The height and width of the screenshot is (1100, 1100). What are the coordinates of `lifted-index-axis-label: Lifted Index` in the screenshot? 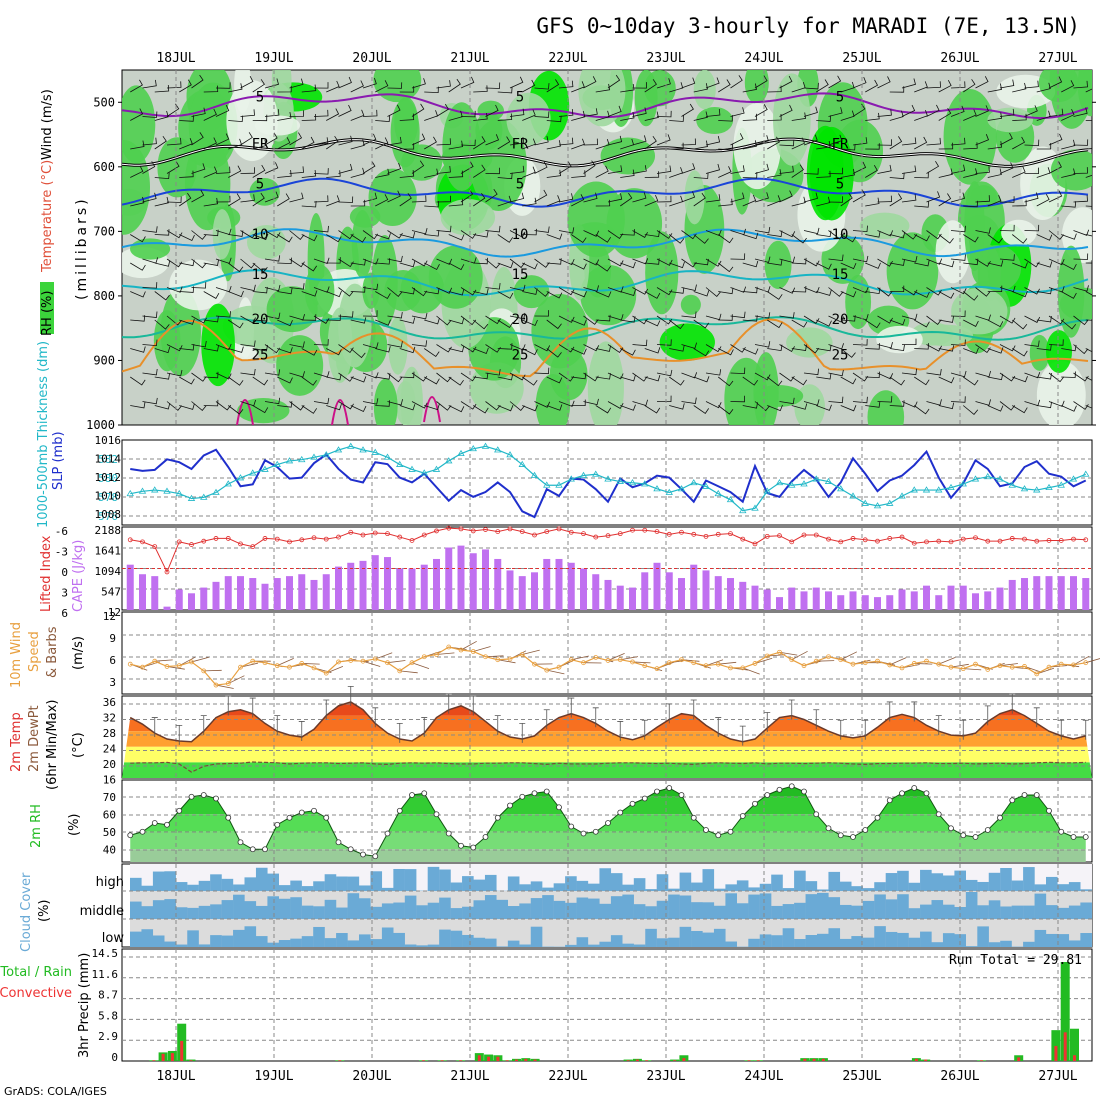 It's located at (46, 573).